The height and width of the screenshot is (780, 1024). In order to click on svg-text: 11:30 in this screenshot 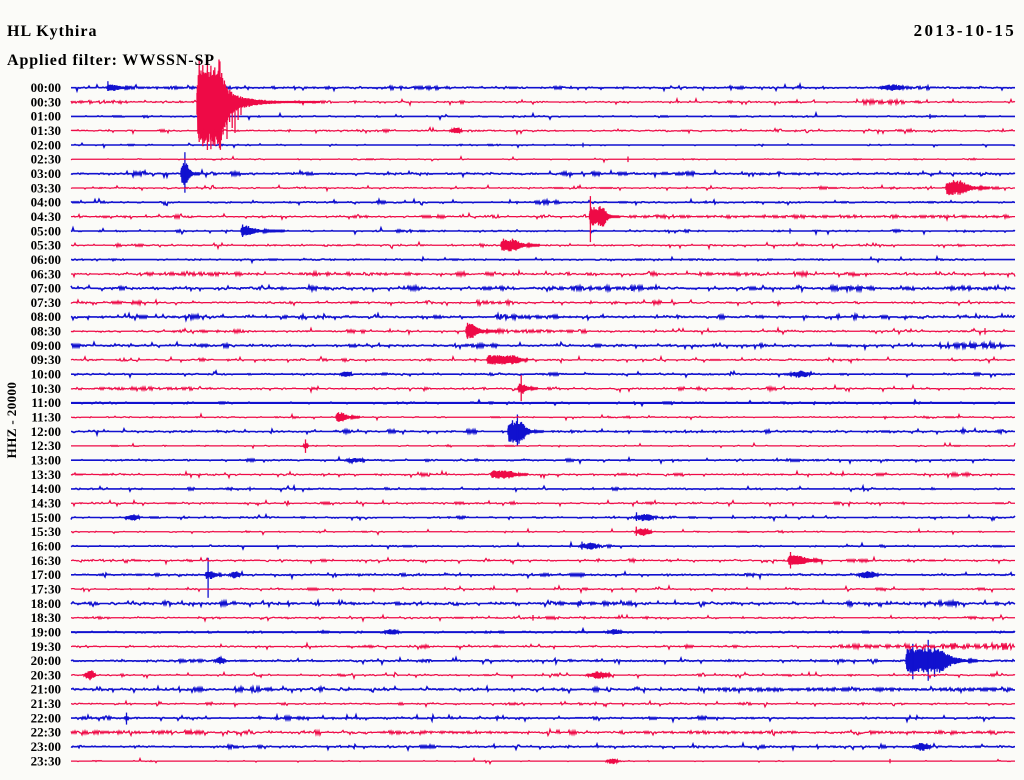, I will do `click(46, 417)`.